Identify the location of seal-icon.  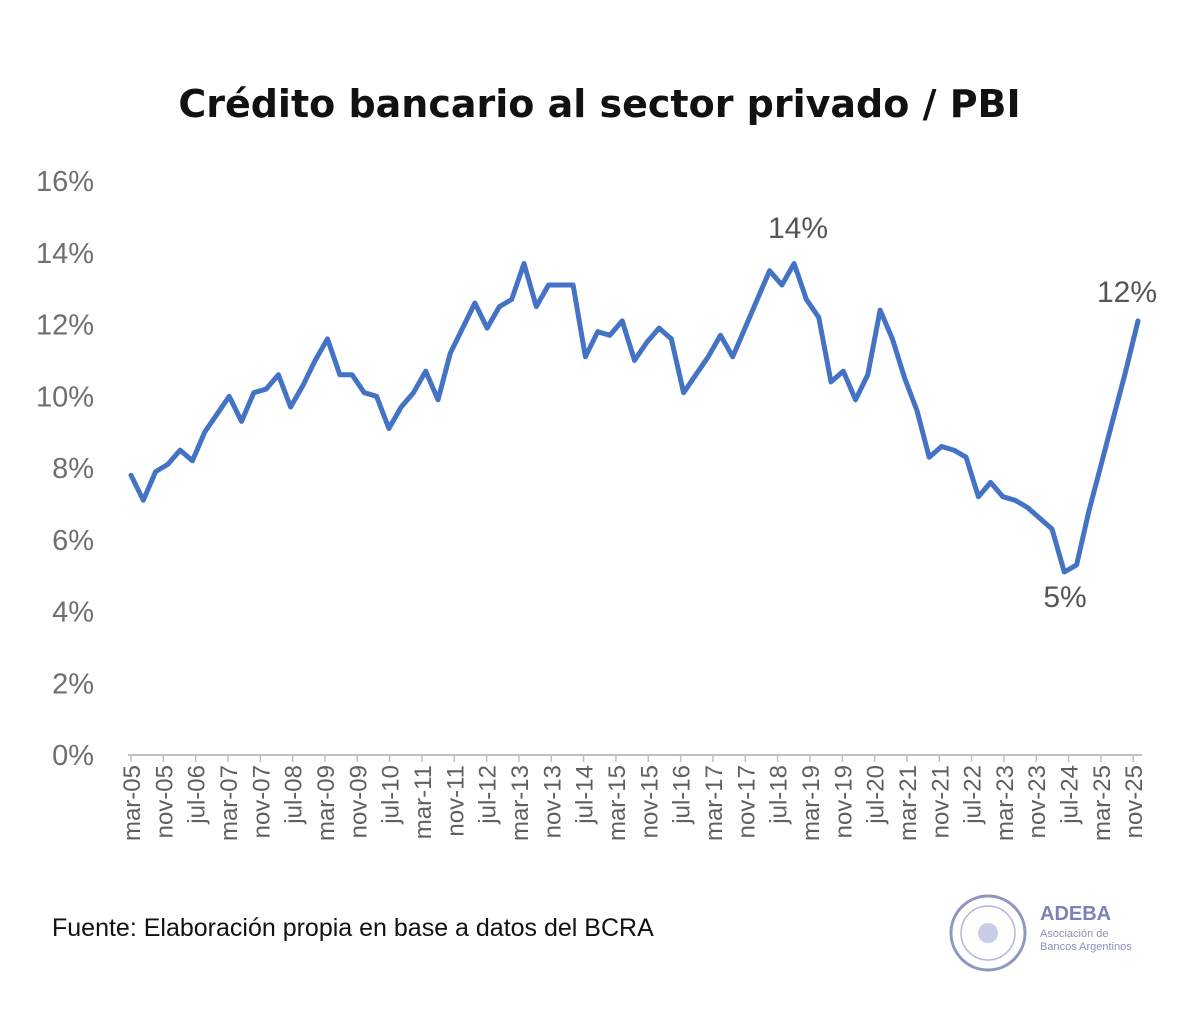
(988, 933).